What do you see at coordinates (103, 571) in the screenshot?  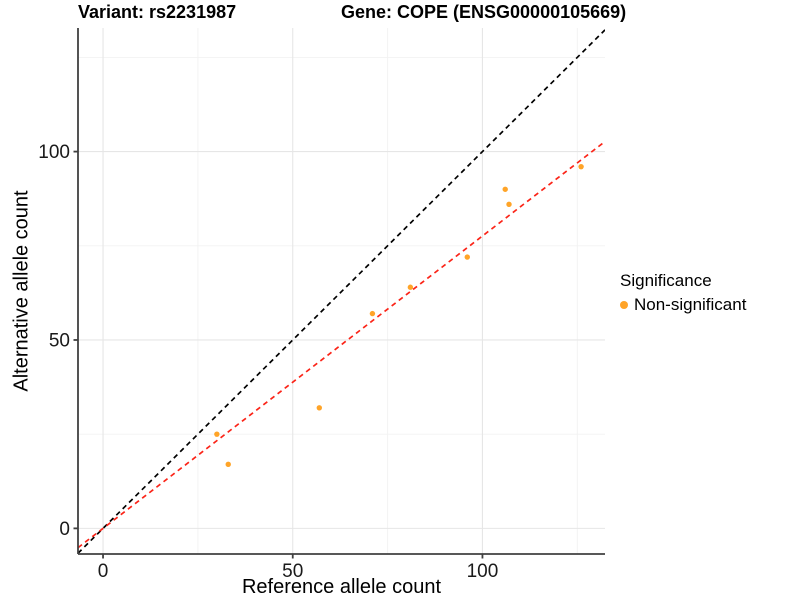 I see `x-tick-label: 0` at bounding box center [103, 571].